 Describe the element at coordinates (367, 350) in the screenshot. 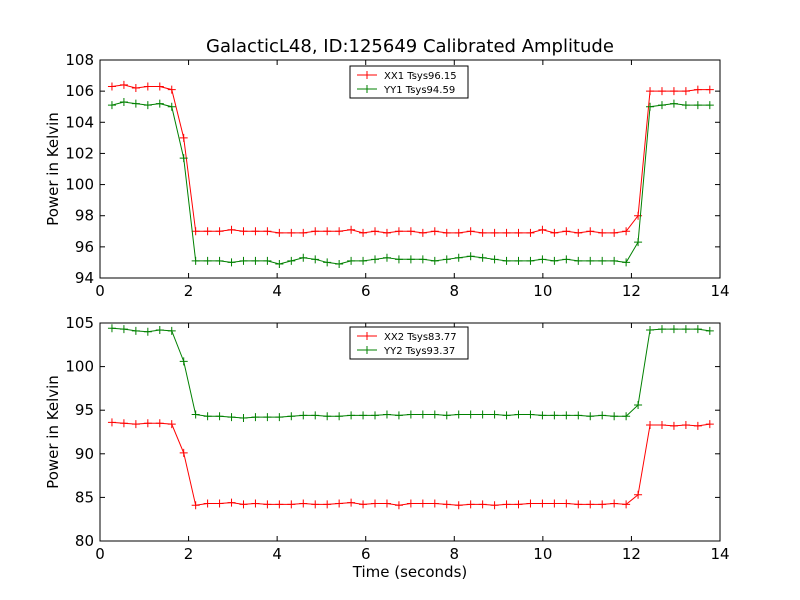

I see `legend-marker` at that location.